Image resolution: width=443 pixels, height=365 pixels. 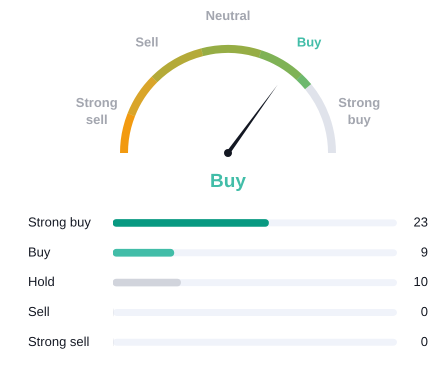 What do you see at coordinates (309, 42) in the screenshot?
I see `category-label: Buy` at bounding box center [309, 42].